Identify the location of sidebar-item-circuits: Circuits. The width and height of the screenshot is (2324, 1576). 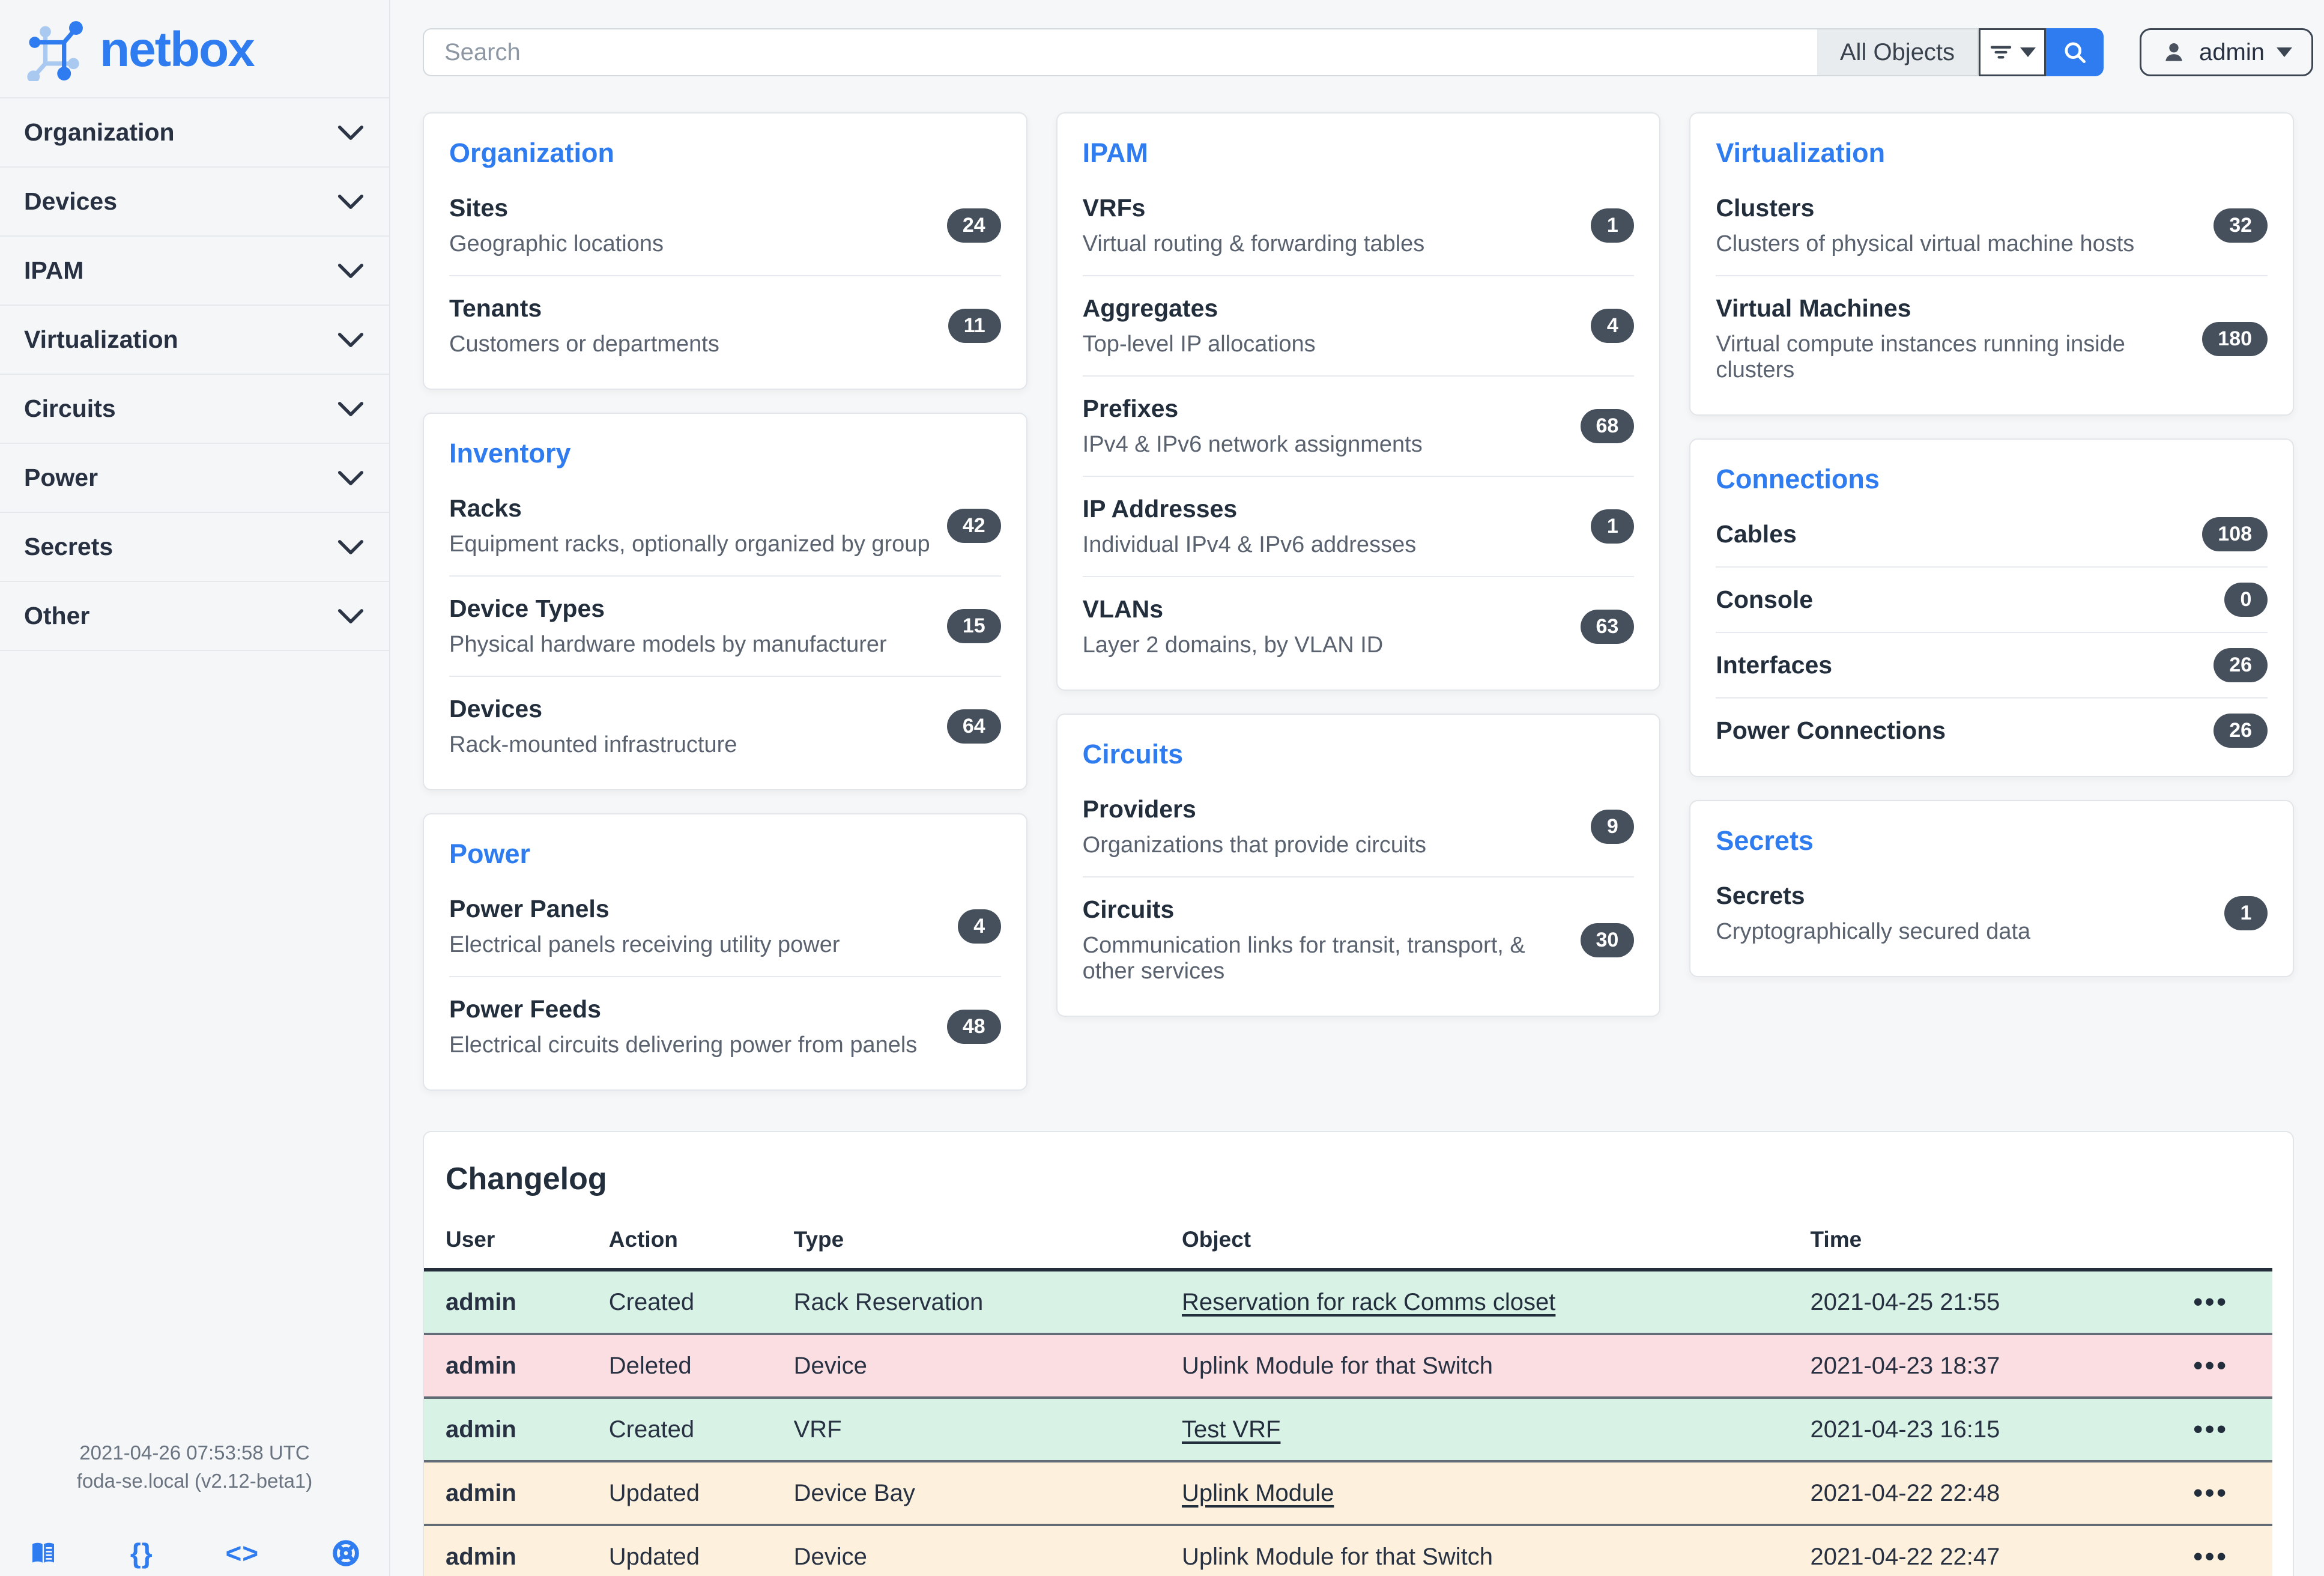
(195, 409).